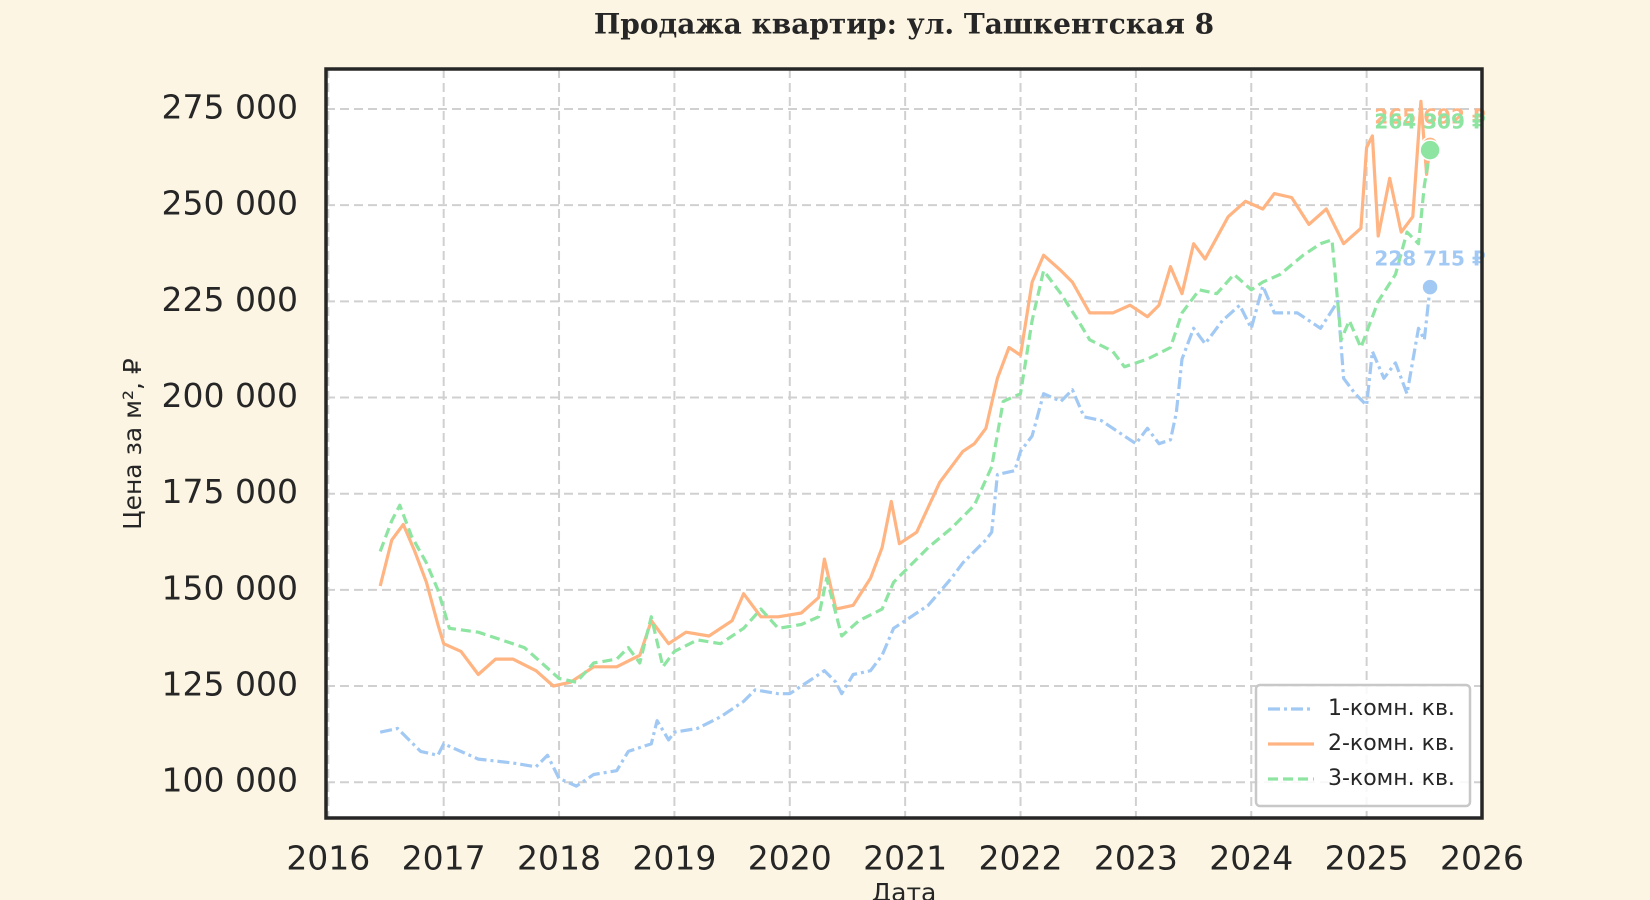 Image resolution: width=1650 pixels, height=900 pixels. I want to click on x-tick-label: 2023, so click(1136, 858).